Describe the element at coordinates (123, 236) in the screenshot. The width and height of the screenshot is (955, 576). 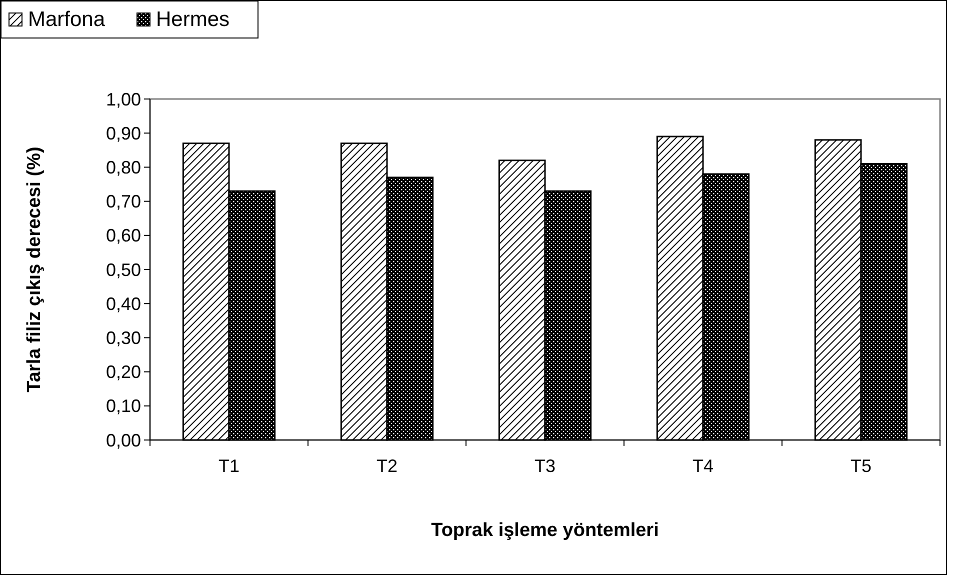
I see `y-tick-label: 0,60` at that location.